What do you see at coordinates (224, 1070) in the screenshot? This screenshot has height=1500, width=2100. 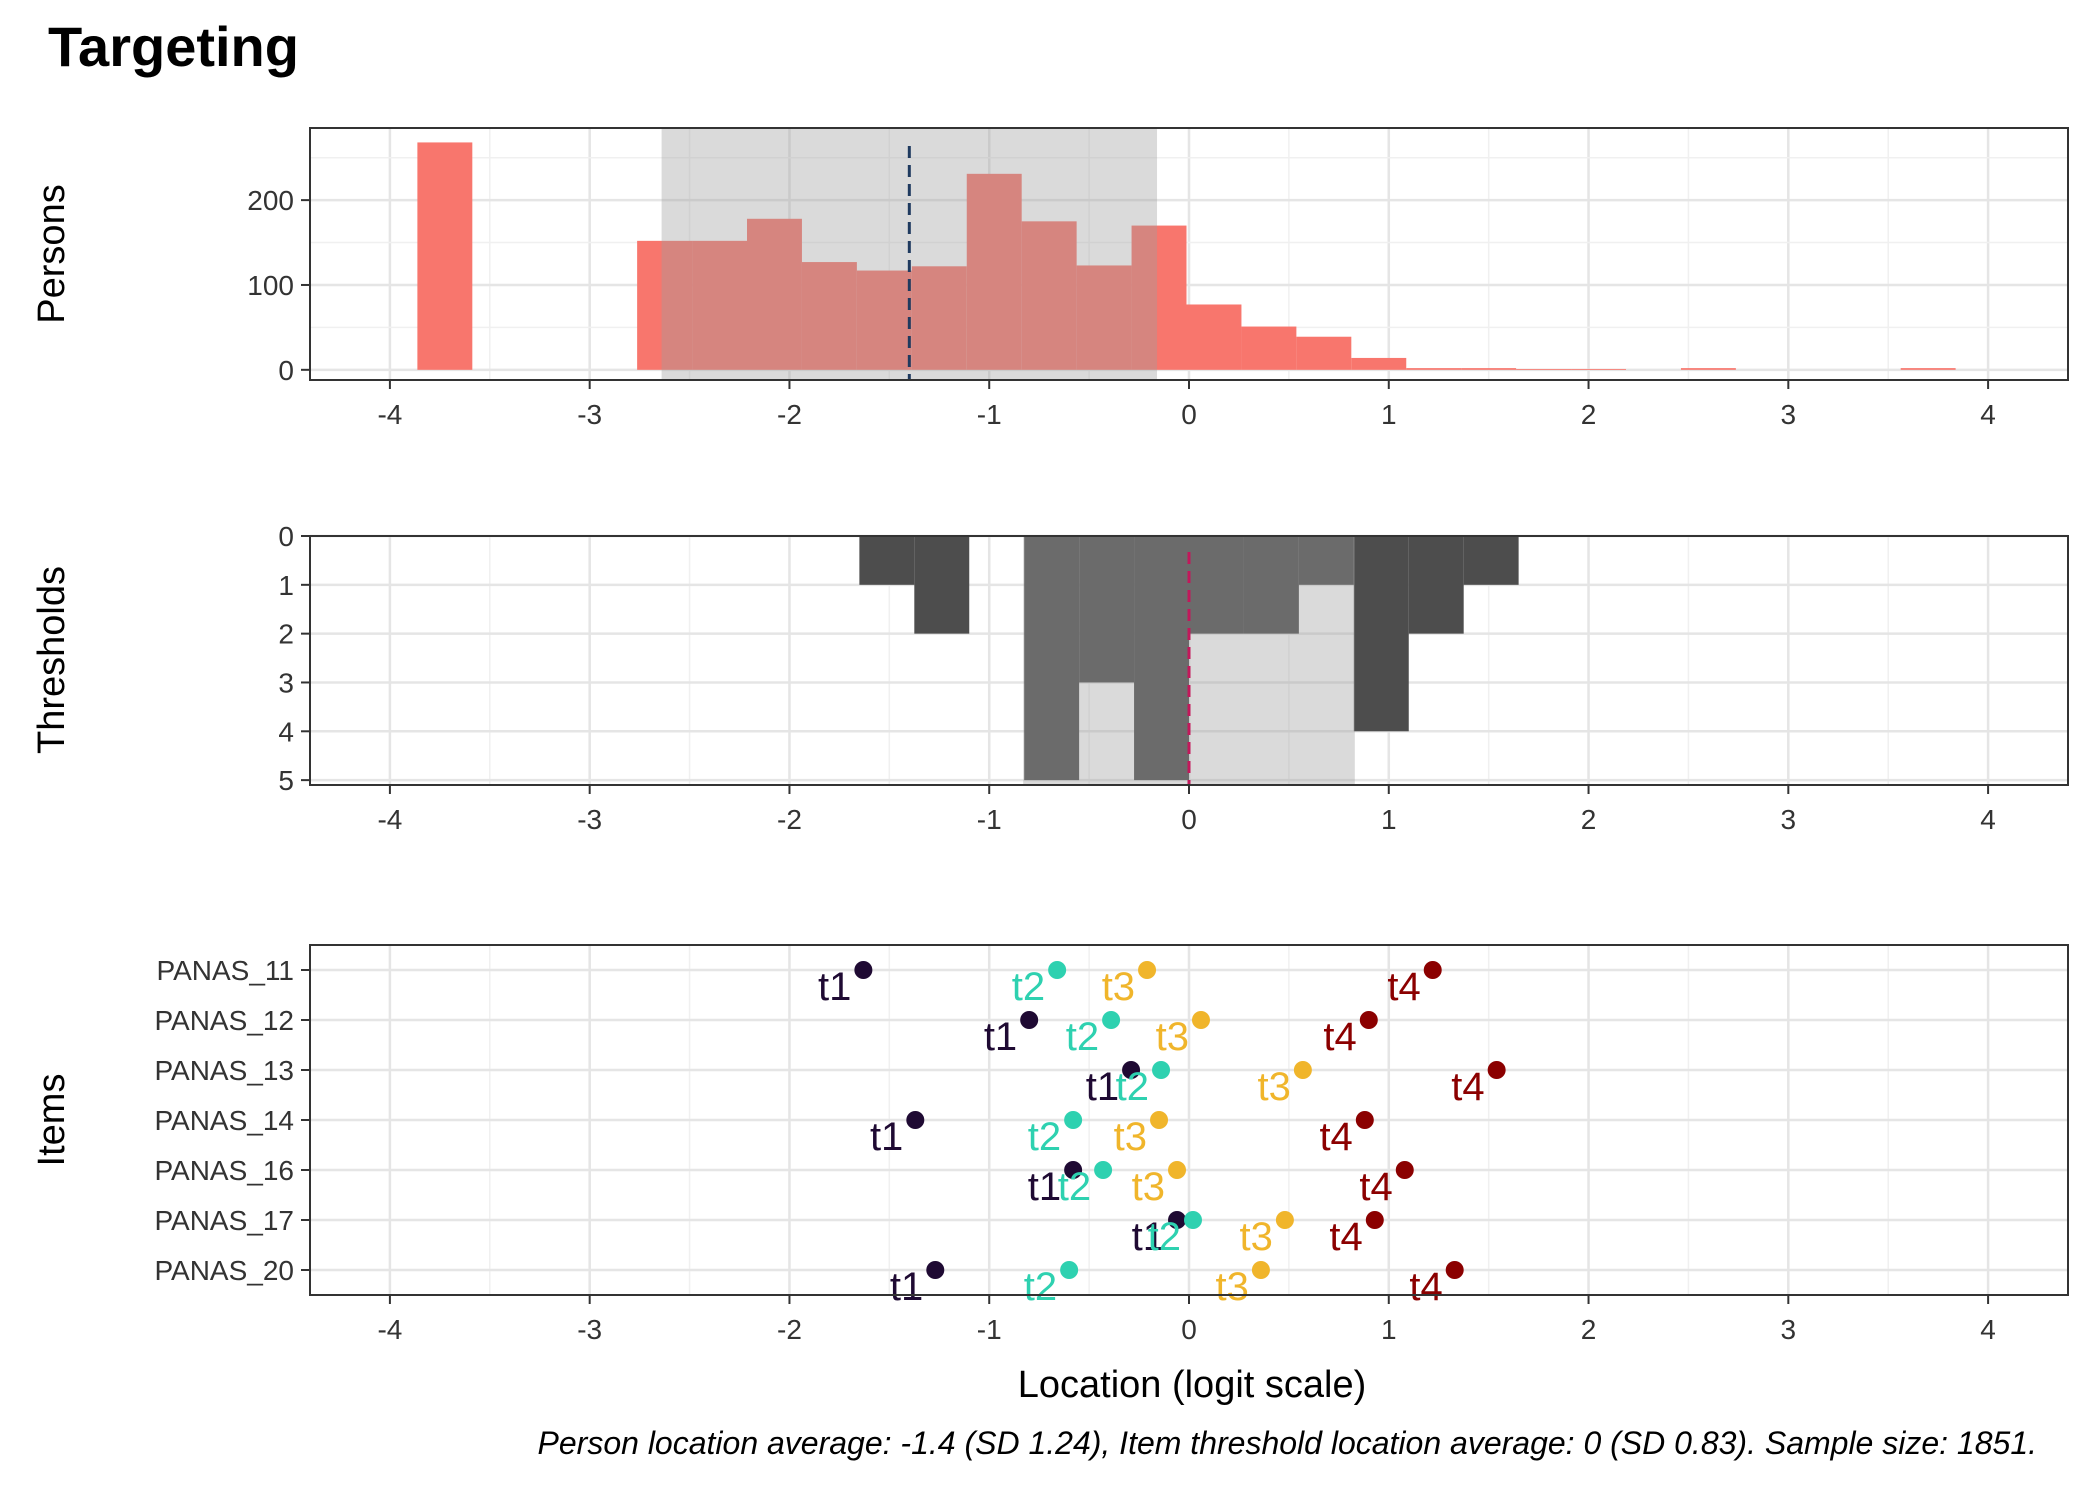 I see `item-label: PANAS_13` at bounding box center [224, 1070].